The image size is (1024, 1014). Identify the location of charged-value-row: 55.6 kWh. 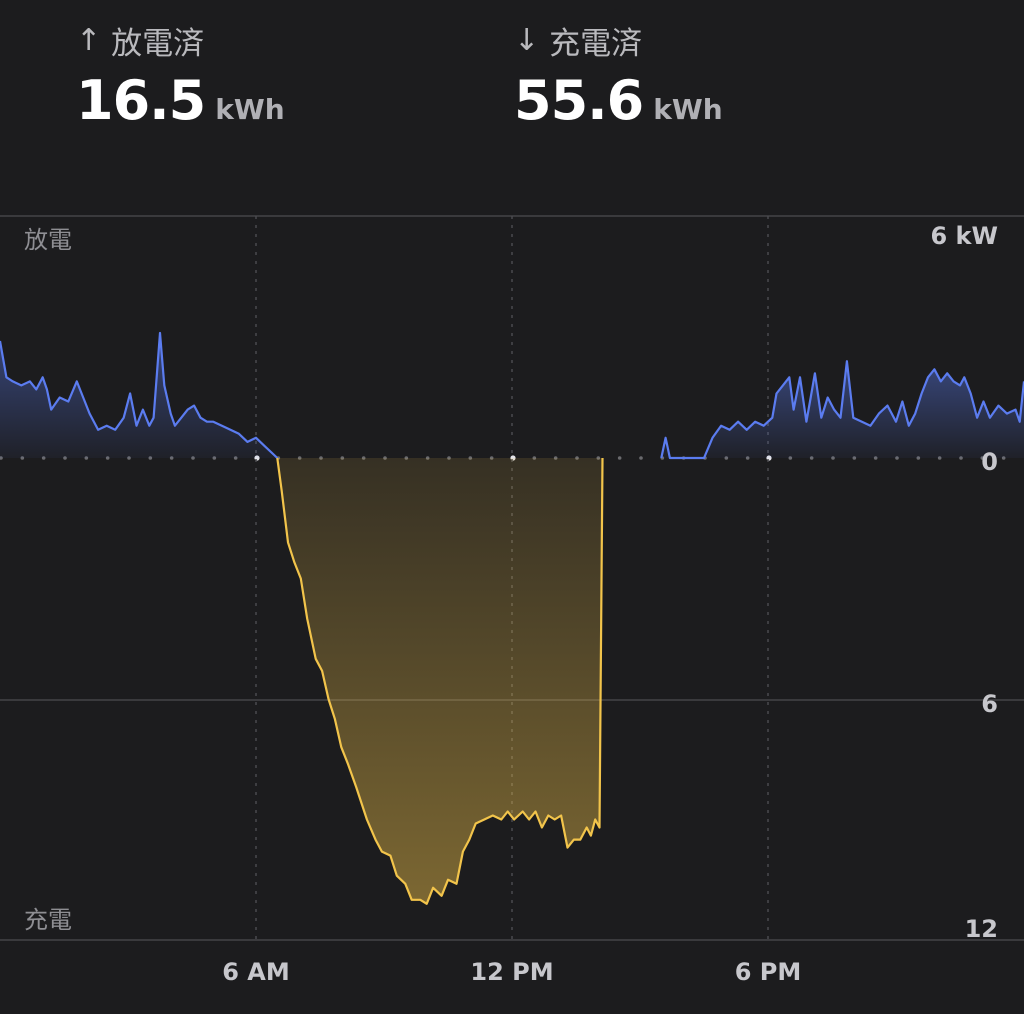
(618, 100).